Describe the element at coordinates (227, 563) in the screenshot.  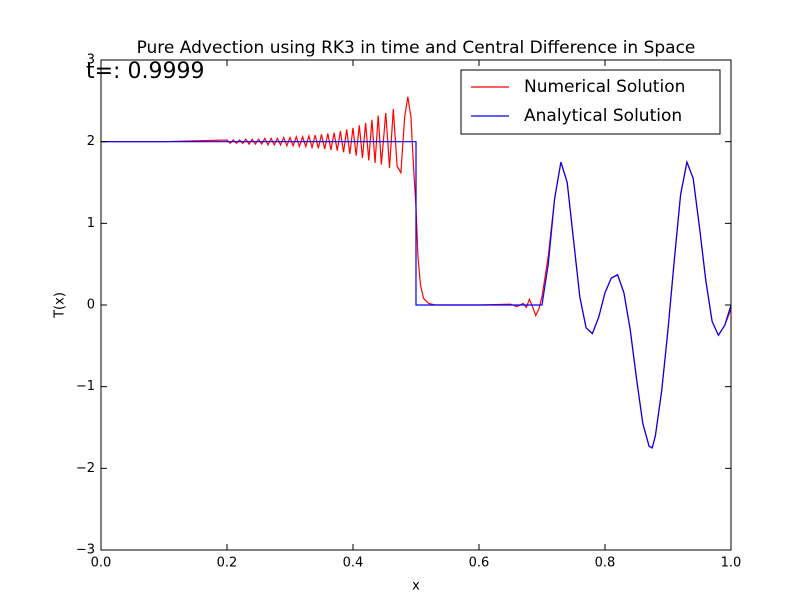
I see `x-tick-label: 0.2` at that location.